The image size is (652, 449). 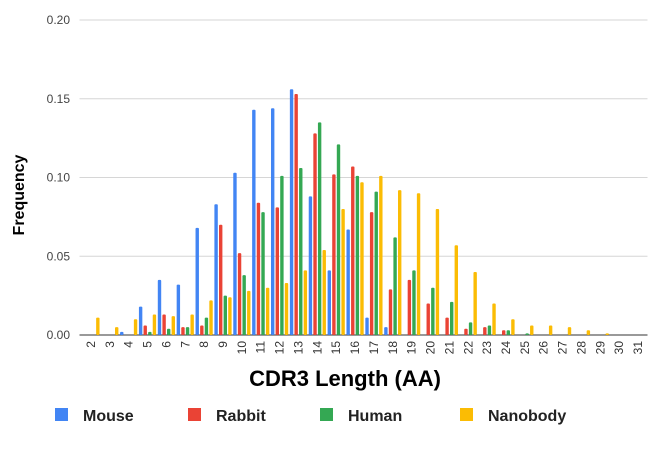 What do you see at coordinates (525, 348) in the screenshot?
I see `x-tick-label: 25` at bounding box center [525, 348].